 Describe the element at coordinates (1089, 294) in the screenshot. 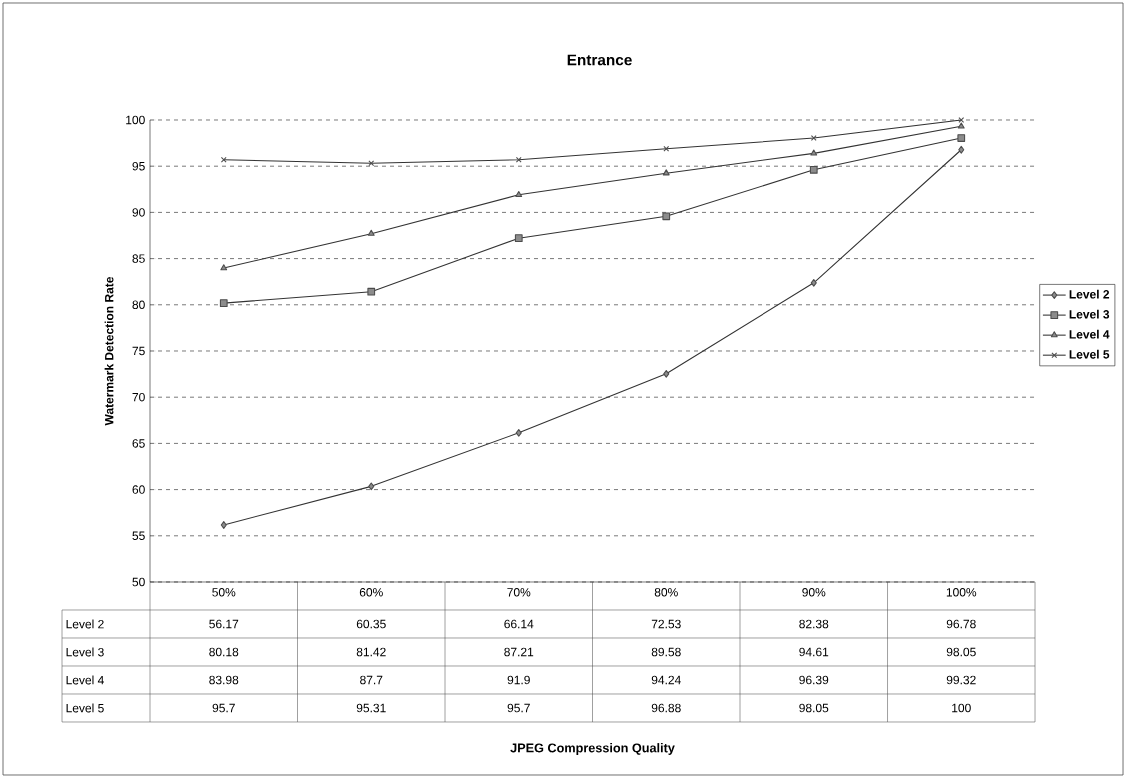

I see `legend-label: Level 2` at that location.